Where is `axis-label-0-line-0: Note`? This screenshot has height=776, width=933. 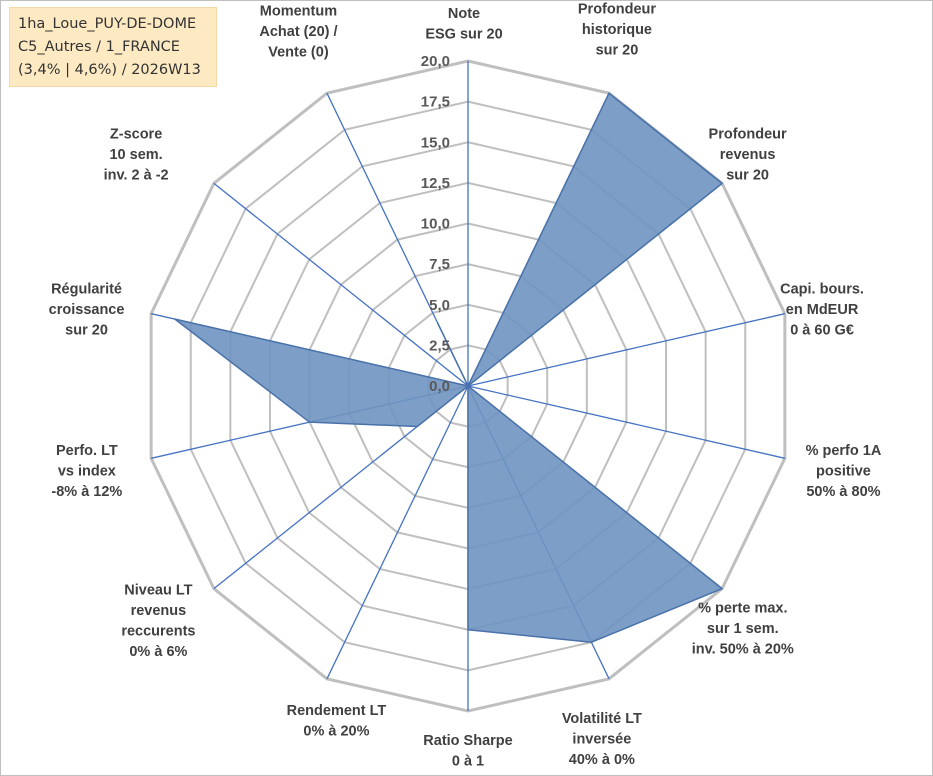 axis-label-0-line-0: Note is located at coordinates (464, 14).